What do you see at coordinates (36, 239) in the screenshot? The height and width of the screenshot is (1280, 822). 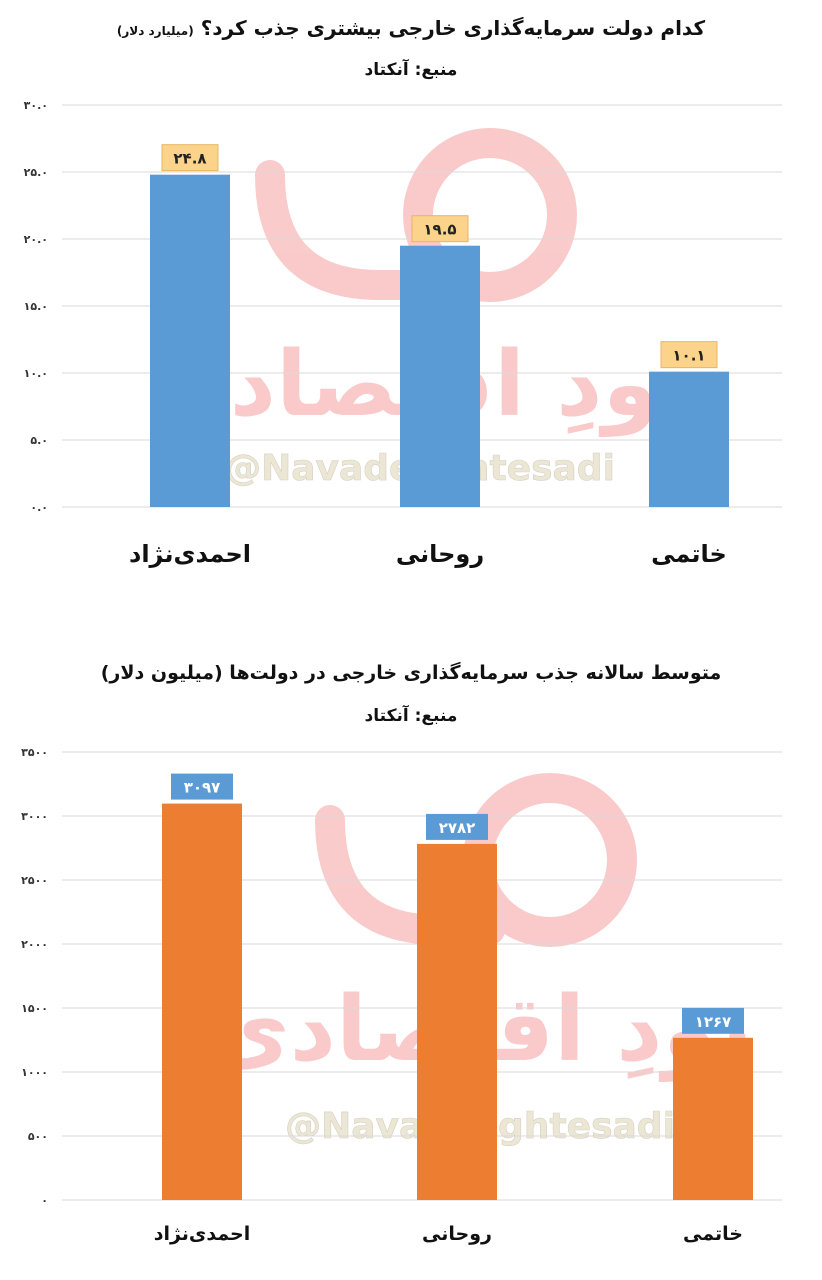 I see `y-tick-label: ۲۰.۰` at bounding box center [36, 239].